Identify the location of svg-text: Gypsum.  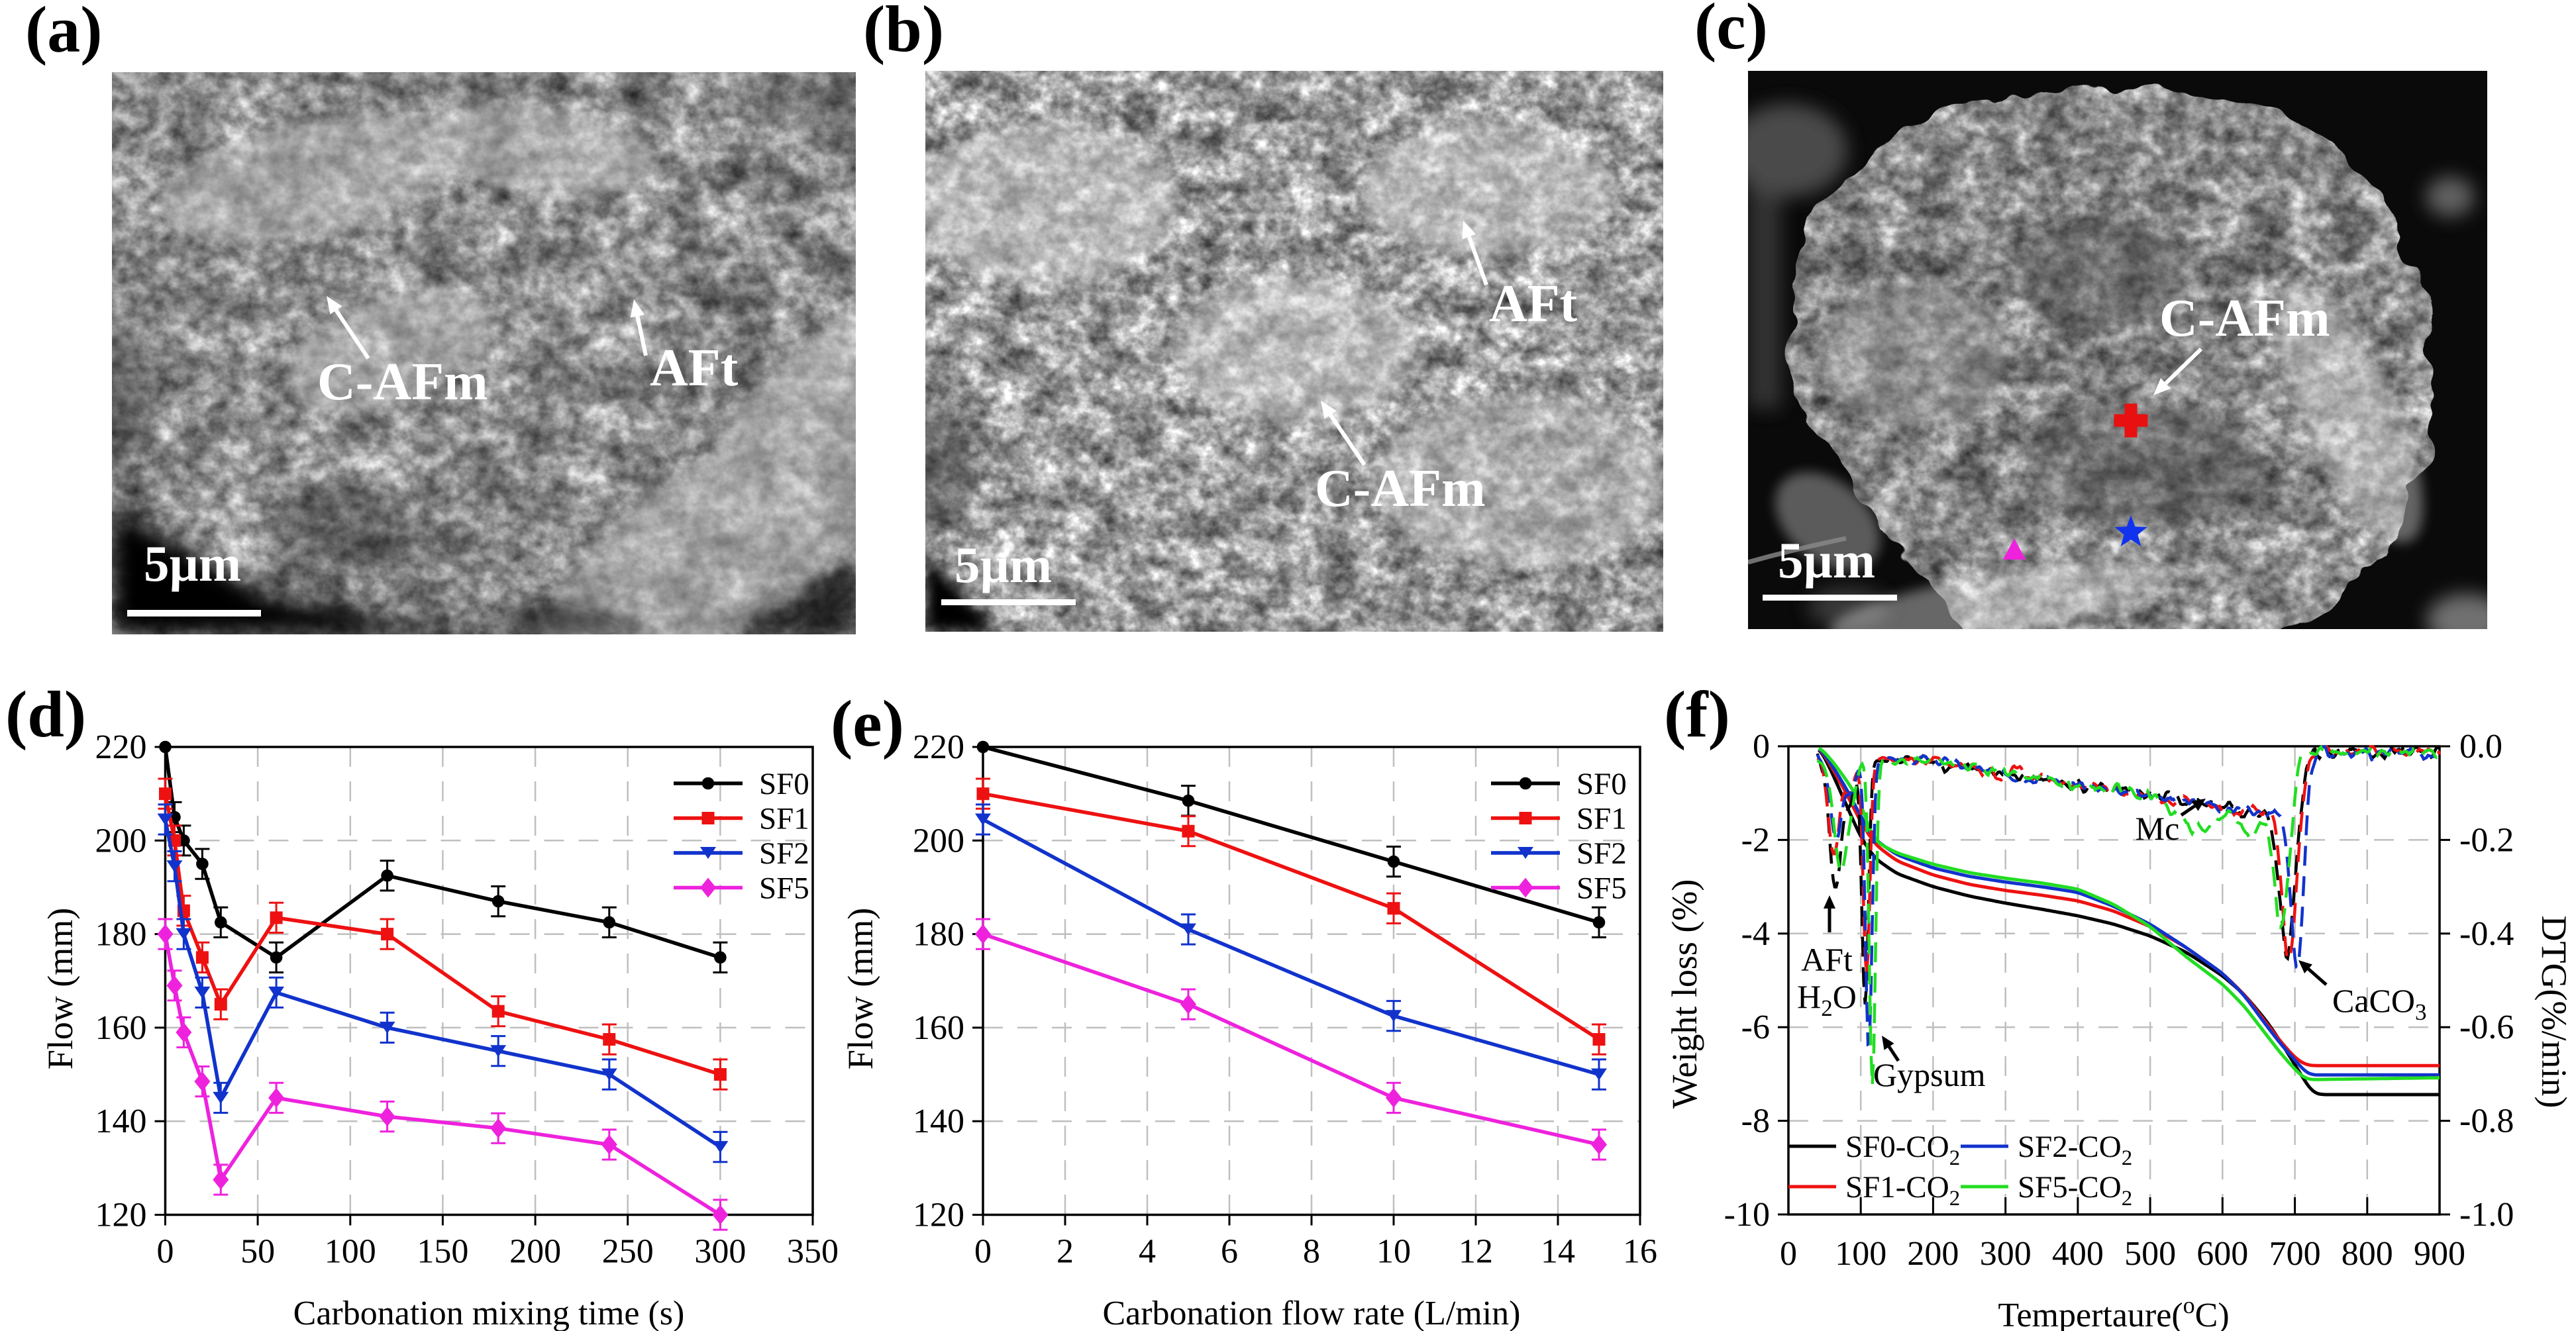
(1929, 1074).